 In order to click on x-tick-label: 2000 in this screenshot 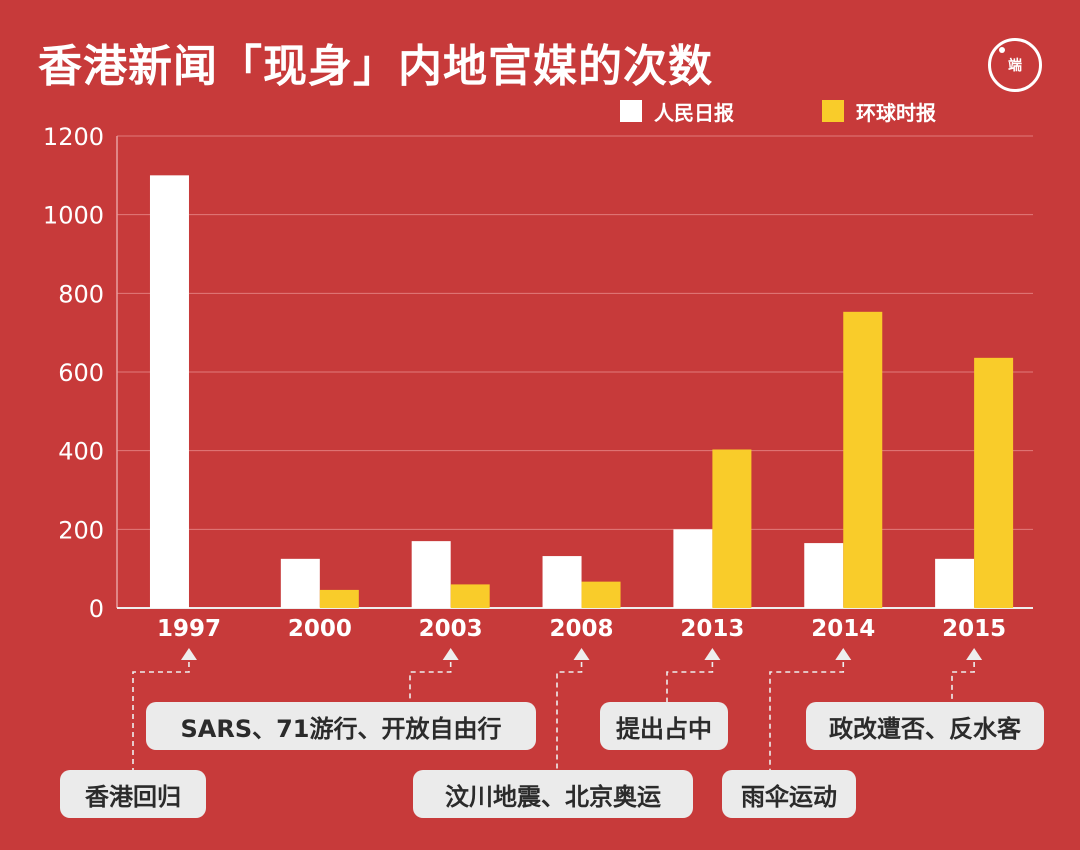, I will do `click(320, 629)`.